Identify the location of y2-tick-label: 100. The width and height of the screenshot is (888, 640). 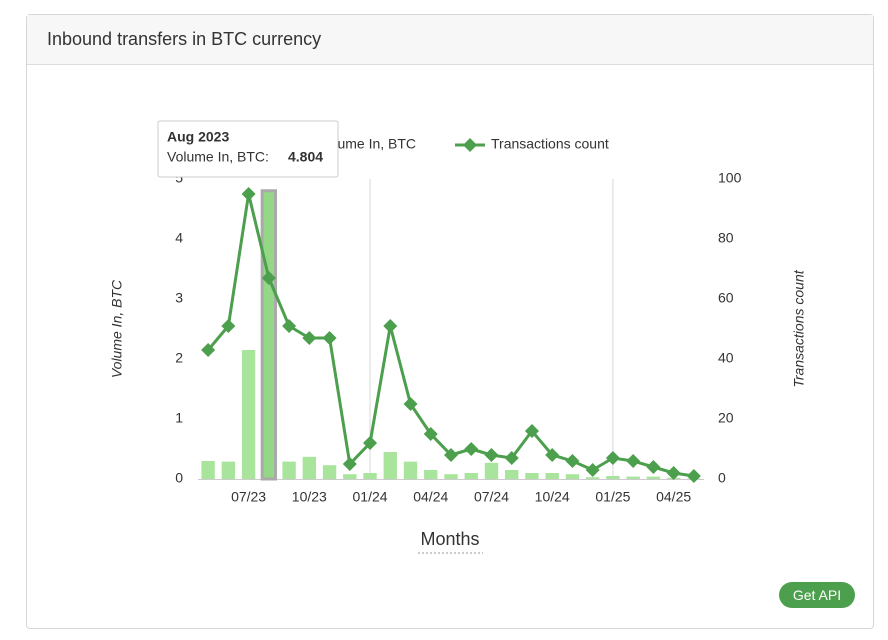
(730, 178).